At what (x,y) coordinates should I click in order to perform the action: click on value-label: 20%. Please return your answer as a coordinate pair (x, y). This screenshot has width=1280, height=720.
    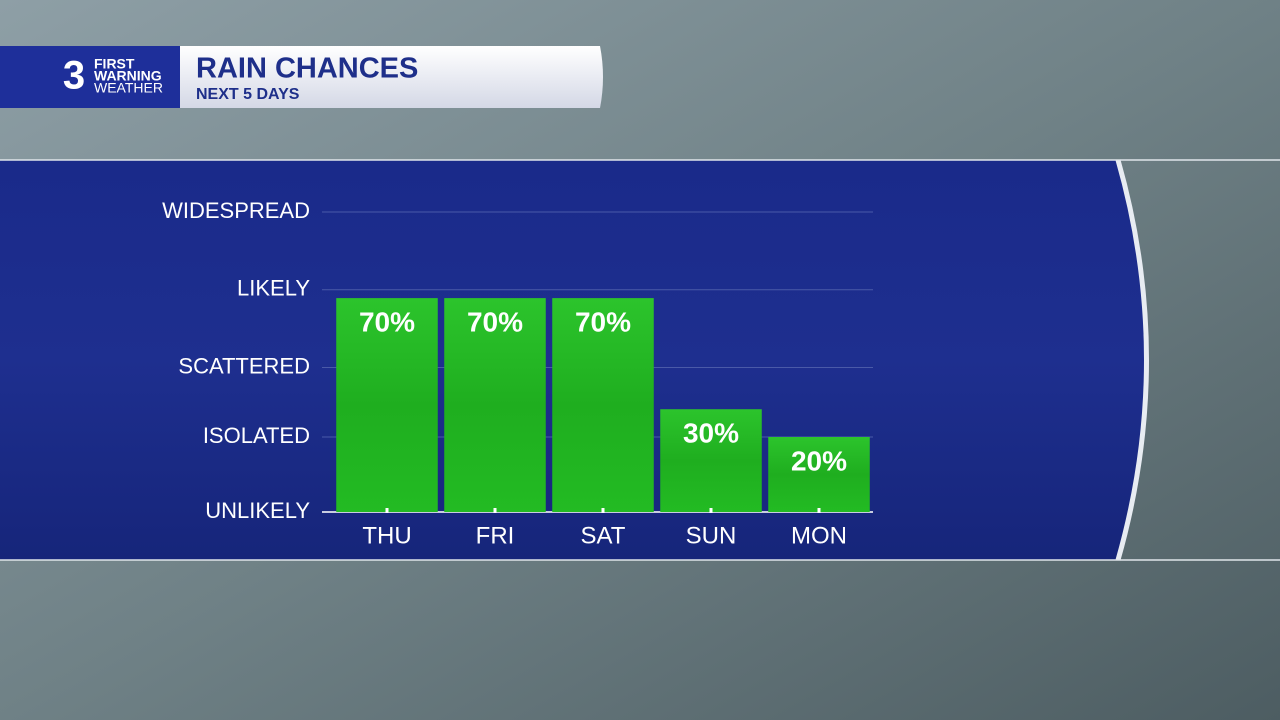
    Looking at the image, I should click on (819, 460).